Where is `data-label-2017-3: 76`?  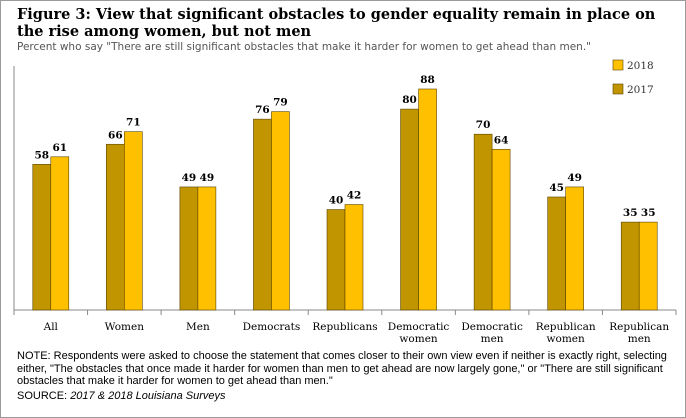 data-label-2017-3: 76 is located at coordinates (262, 110).